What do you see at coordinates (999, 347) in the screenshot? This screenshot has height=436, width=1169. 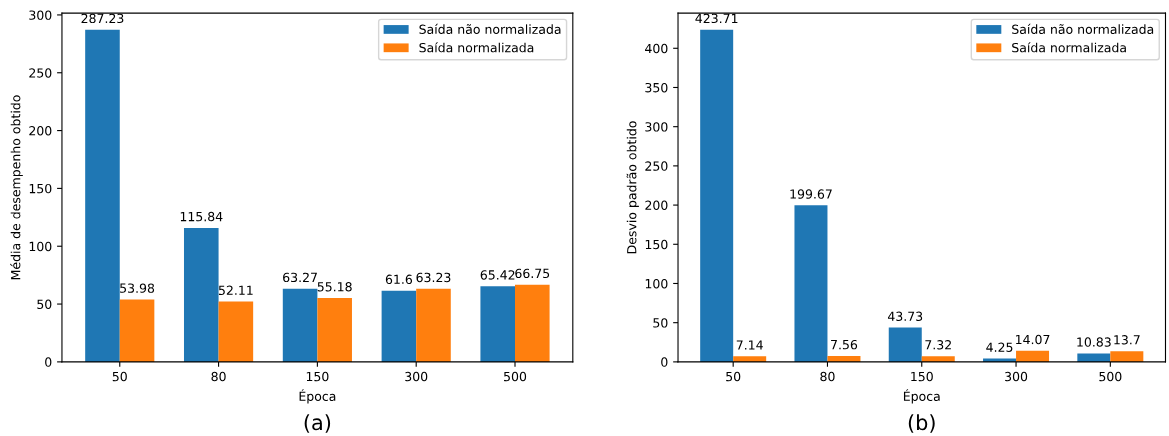 I see `data-label: 4.25` at bounding box center [999, 347].